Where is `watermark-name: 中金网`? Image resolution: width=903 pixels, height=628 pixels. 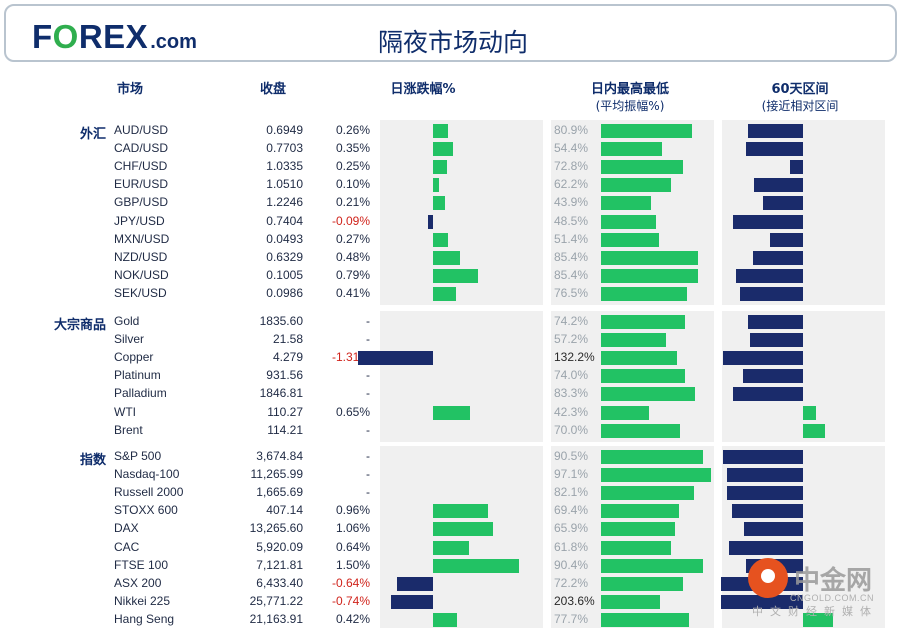 watermark-name: 中金网 is located at coordinates (833, 581).